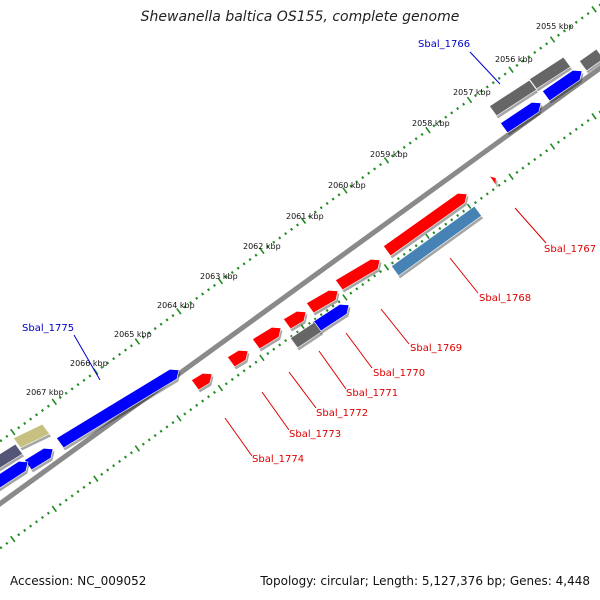 The height and width of the screenshot is (600, 600). Describe the element at coordinates (372, 393) in the screenshot. I see `gene-label-sbal-1771: Sbal_1771` at that location.